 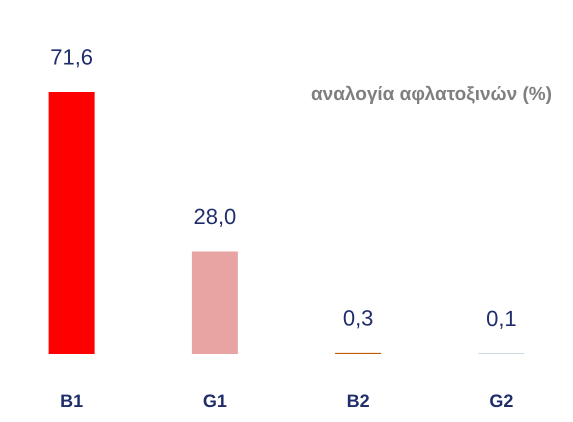 What do you see at coordinates (72, 57) in the screenshot?
I see `data-label: 71,6` at bounding box center [72, 57].